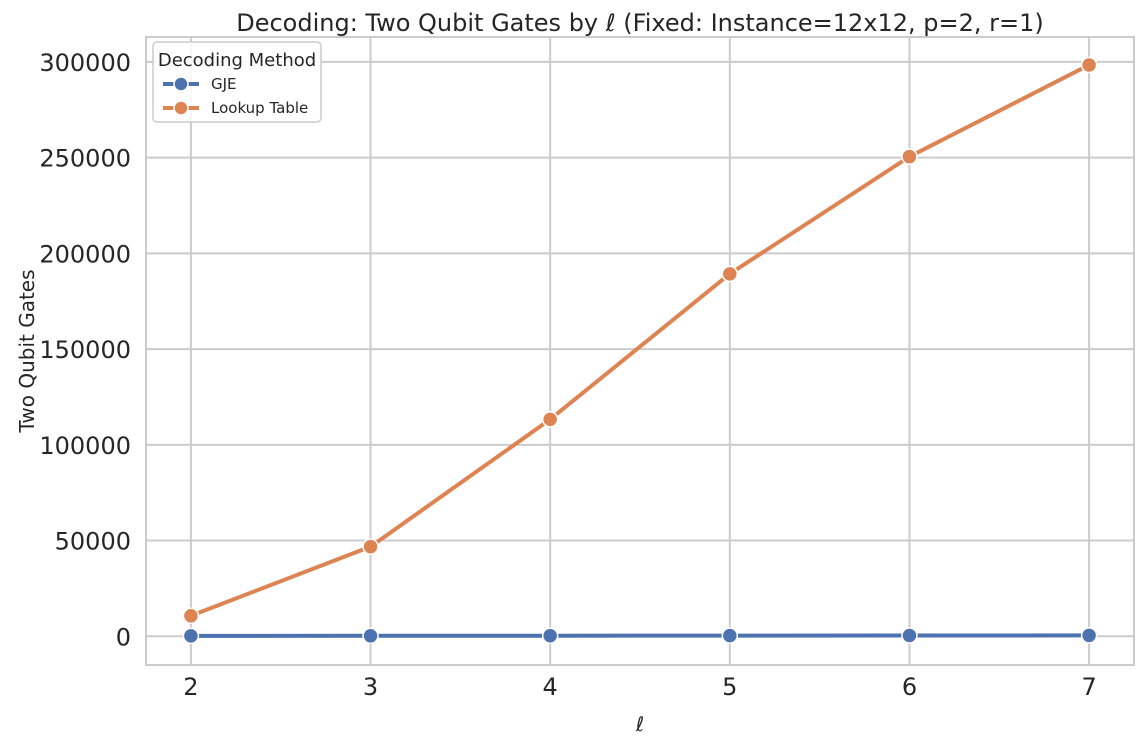 This screenshot has height=744, width=1144. What do you see at coordinates (909, 687) in the screenshot?
I see `x-tick-label: 6` at bounding box center [909, 687].